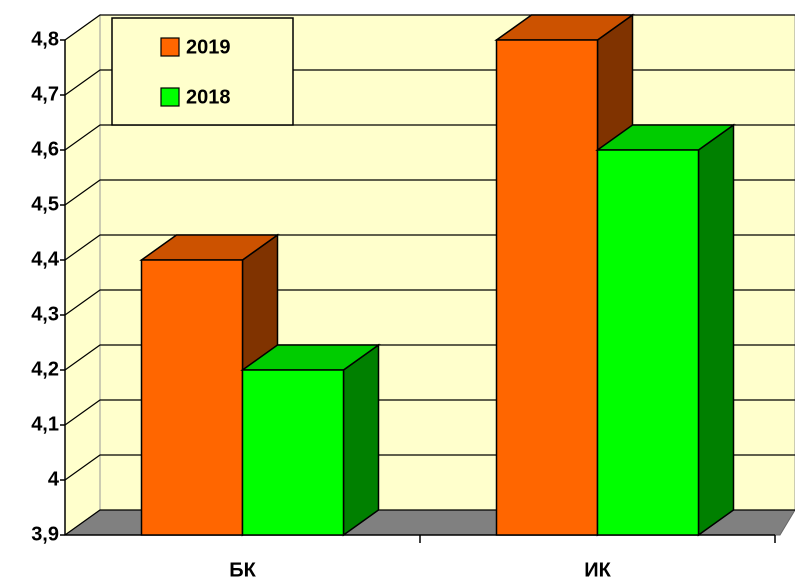 This screenshot has height=588, width=795. What do you see at coordinates (45, 534) in the screenshot?
I see `y-tick-label: 3,9` at bounding box center [45, 534].